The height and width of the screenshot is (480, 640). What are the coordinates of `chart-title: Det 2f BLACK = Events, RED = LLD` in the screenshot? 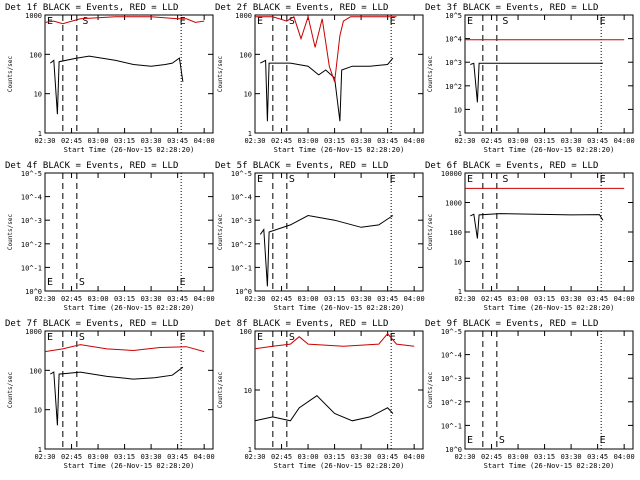 It's located at (301, 8).